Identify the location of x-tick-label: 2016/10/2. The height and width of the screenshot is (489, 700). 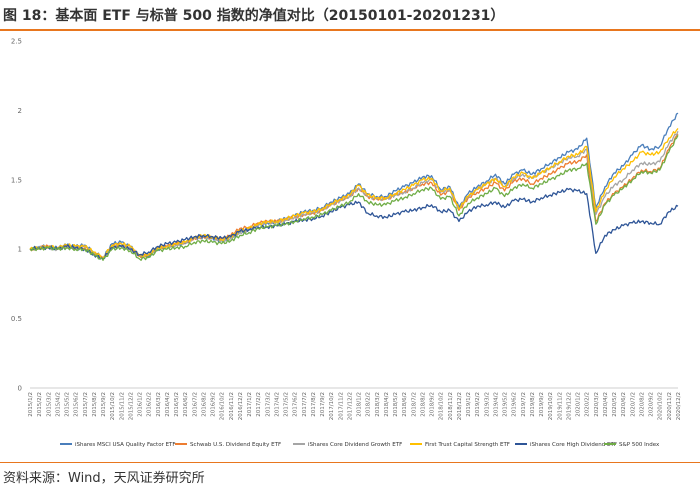
(223, 406).